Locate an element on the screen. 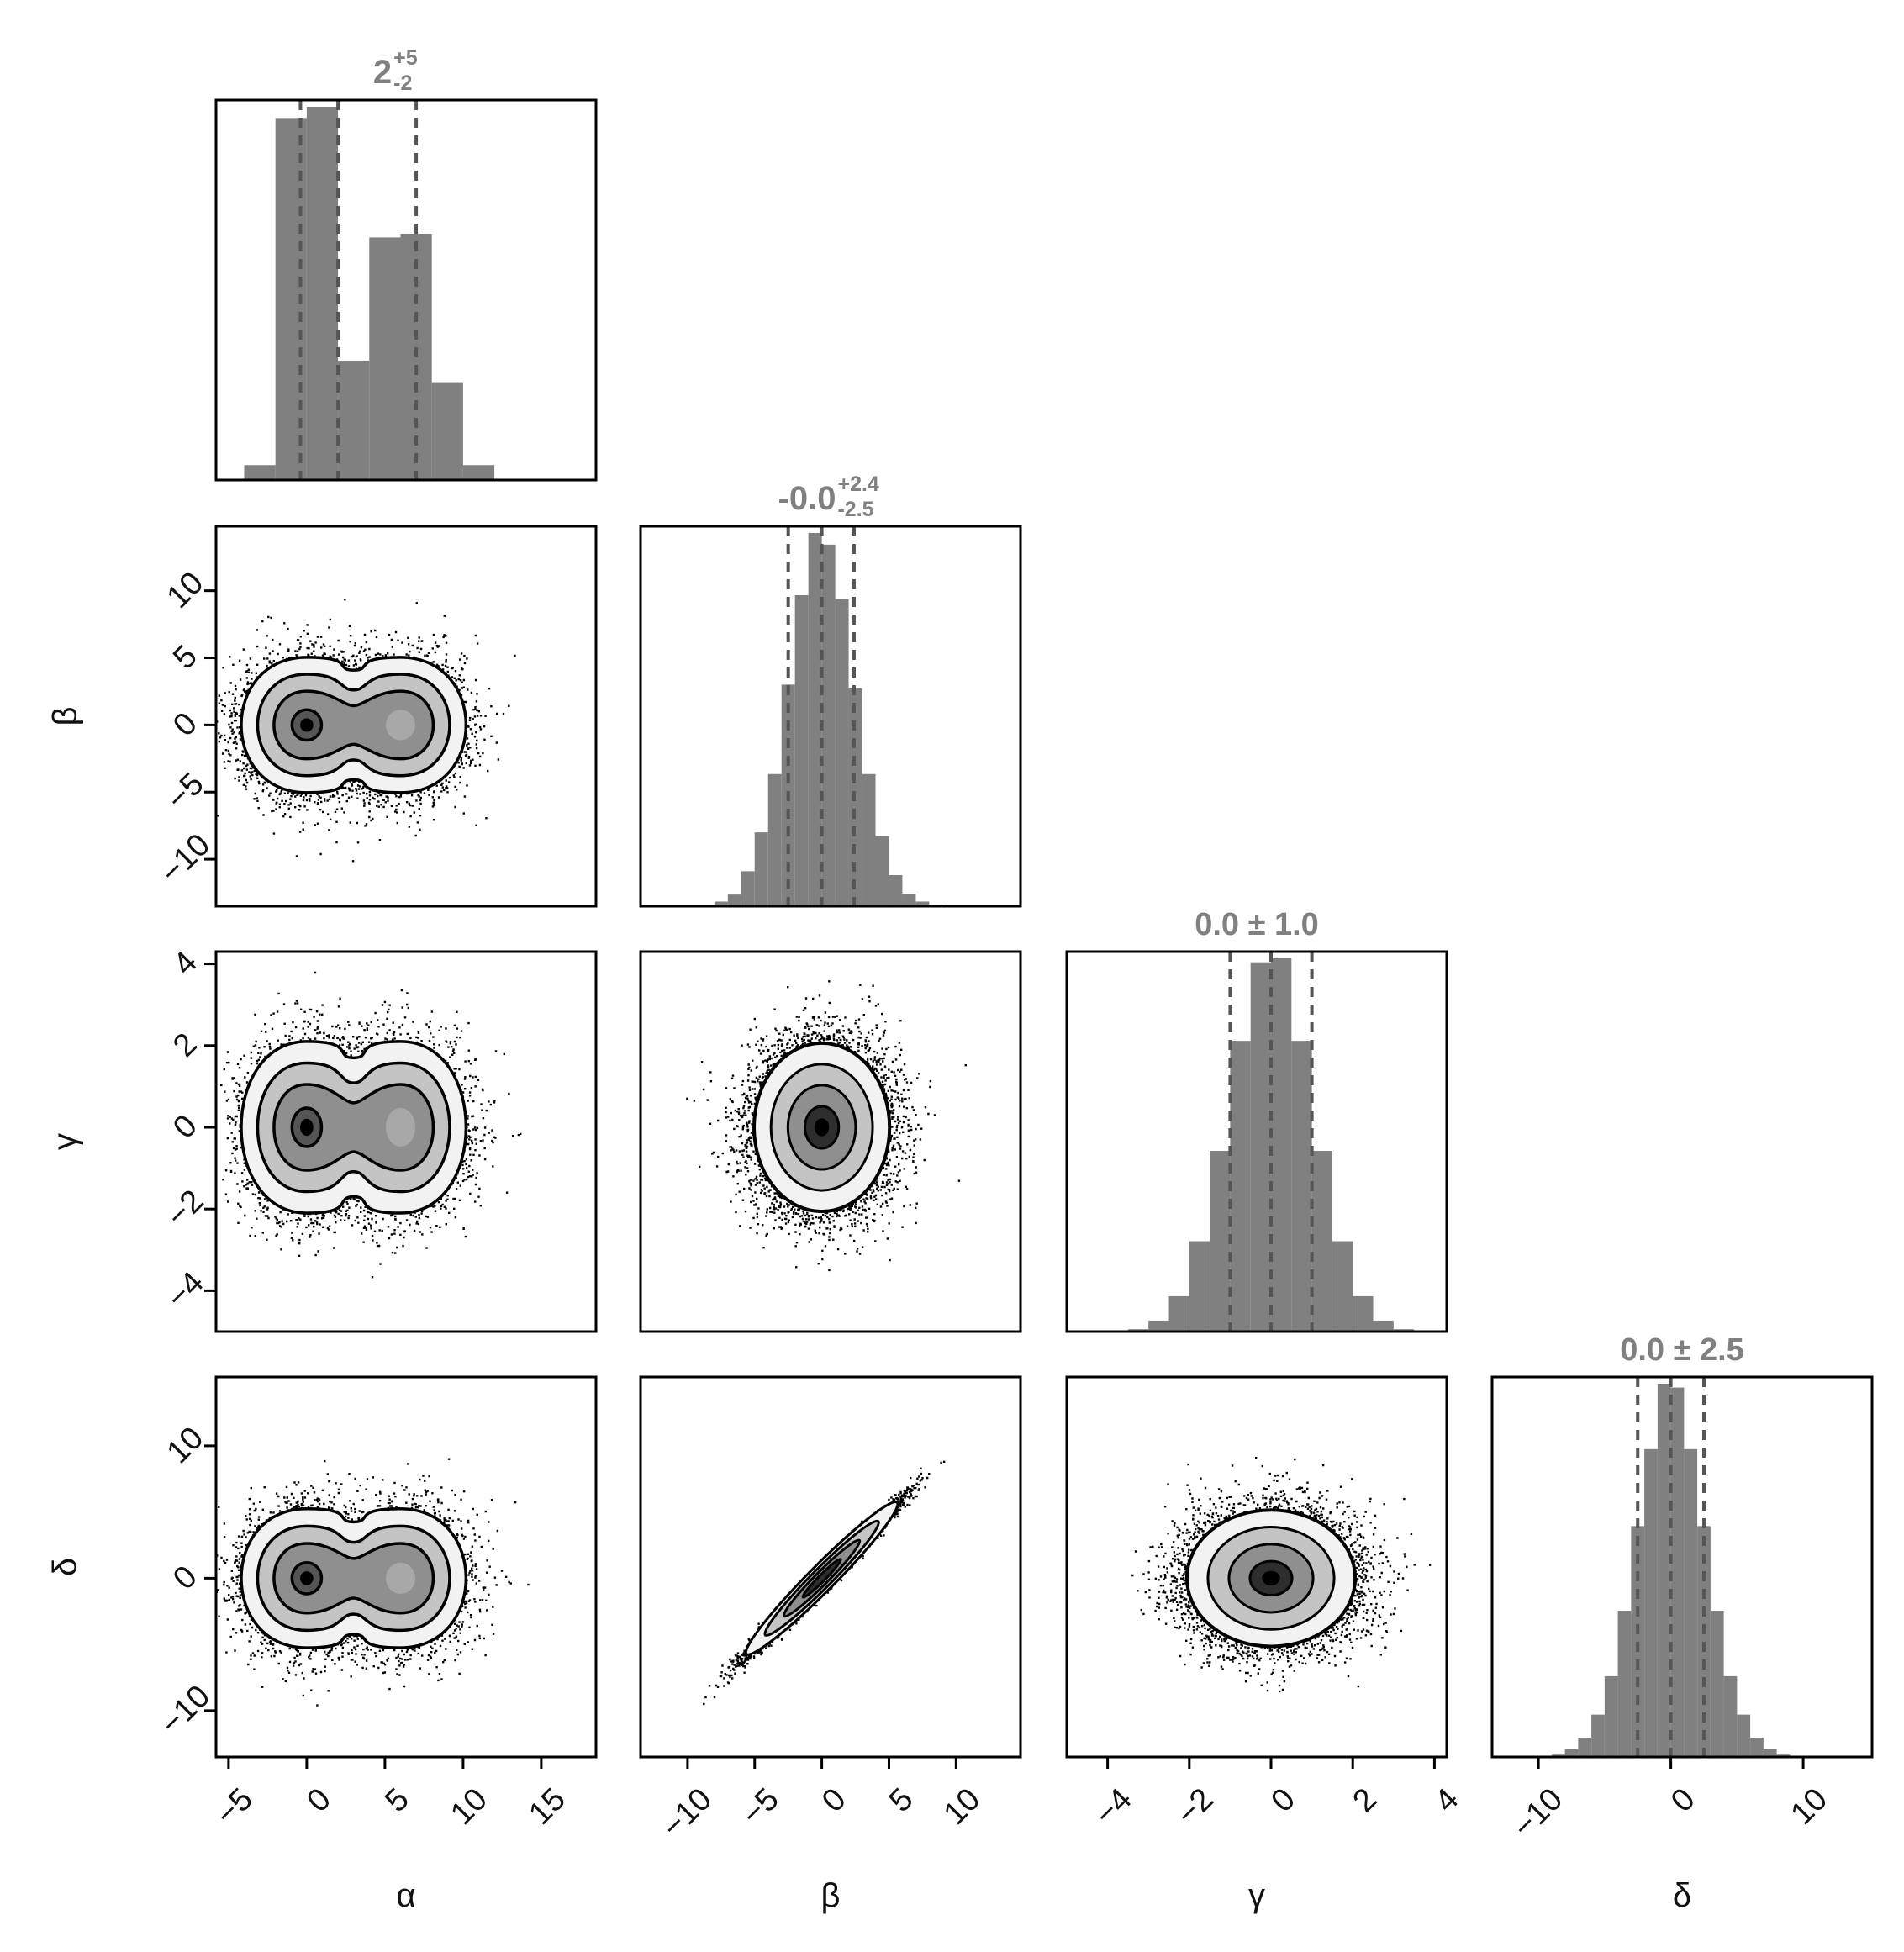 The image size is (1904, 1952). density-peak-alpha-delta is located at coordinates (307, 1578).